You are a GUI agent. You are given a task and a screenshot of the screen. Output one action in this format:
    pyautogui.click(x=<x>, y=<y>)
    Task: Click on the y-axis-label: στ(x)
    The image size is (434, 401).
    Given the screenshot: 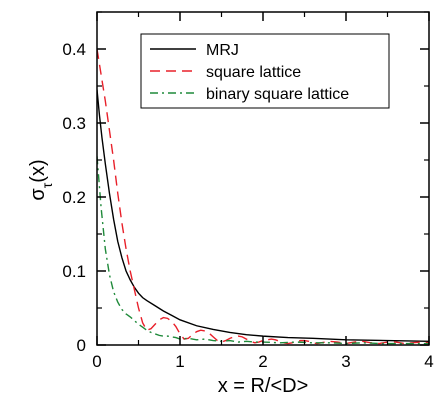 What is the action you would take?
    pyautogui.click(x=41, y=179)
    